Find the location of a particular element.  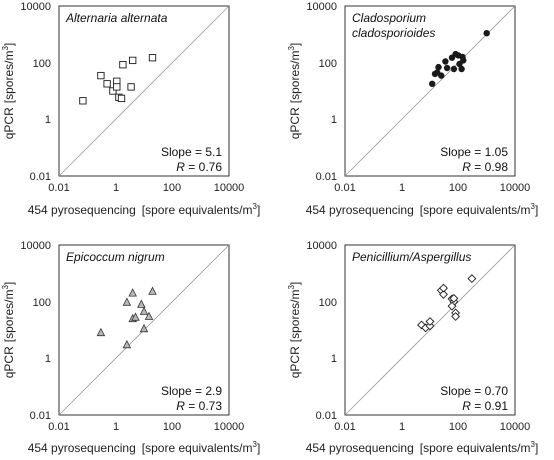

data-points-penicillium is located at coordinates (447, 303).